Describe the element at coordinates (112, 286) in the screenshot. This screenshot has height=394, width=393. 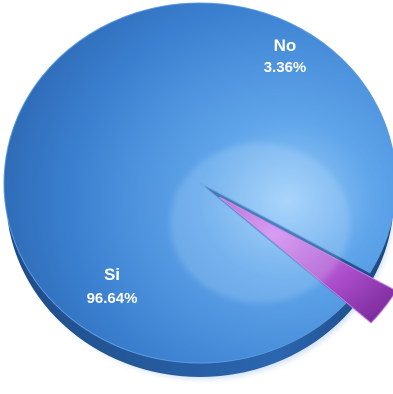
I see `label-si: Si 96.64%` at that location.